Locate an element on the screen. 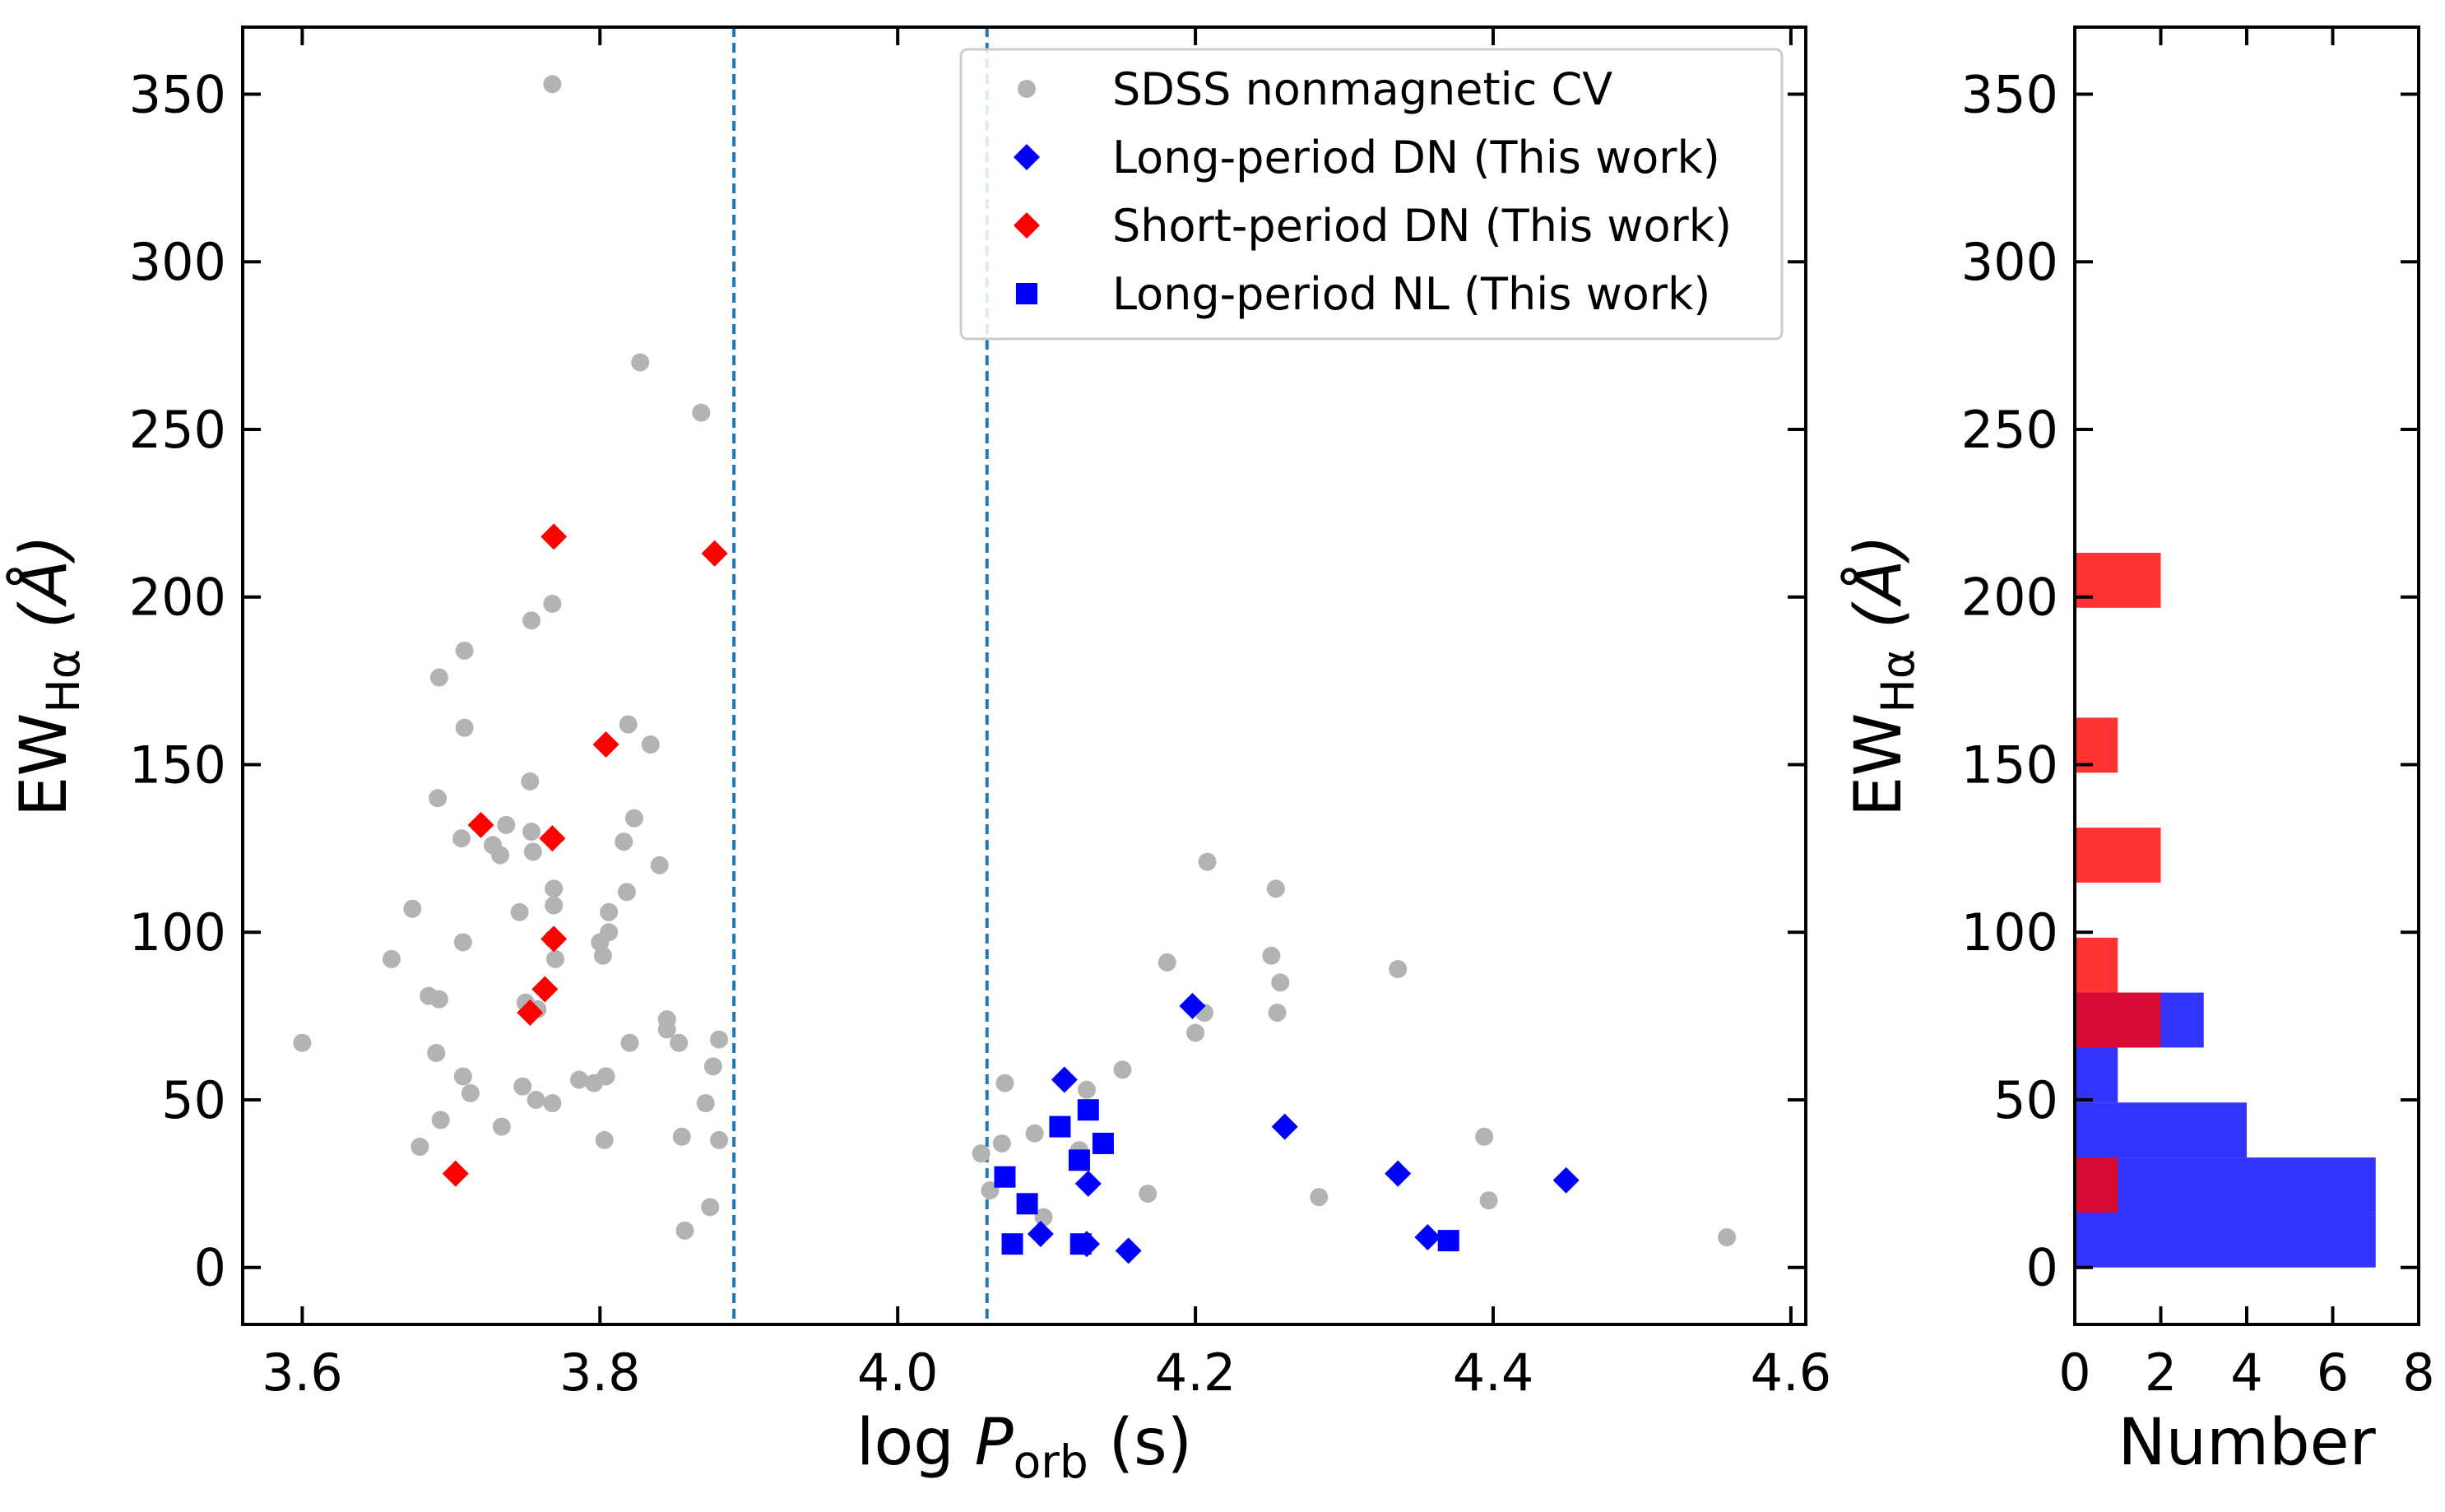  ytick-label-3: 150 is located at coordinates (177, 765).